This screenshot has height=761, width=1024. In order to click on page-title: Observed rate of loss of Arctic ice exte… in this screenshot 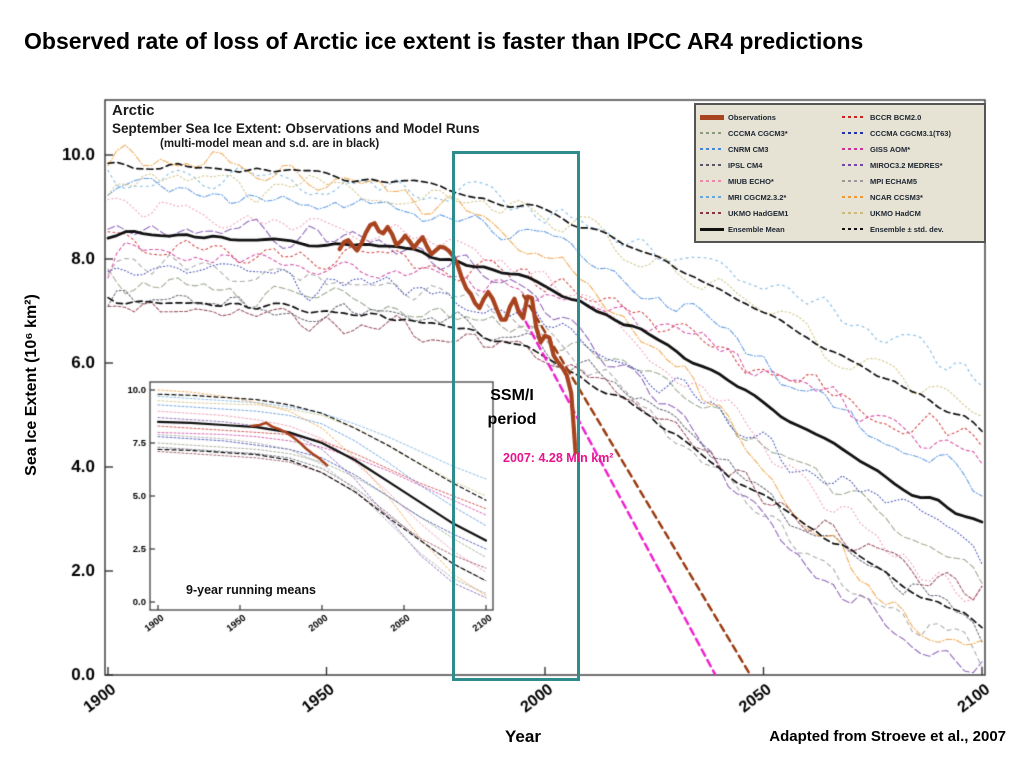, I will do `click(444, 41)`.